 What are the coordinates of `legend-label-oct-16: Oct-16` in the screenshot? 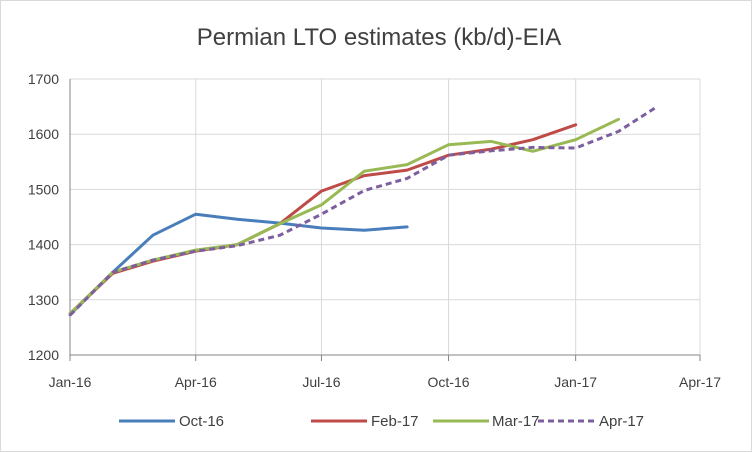 It's located at (201, 421).